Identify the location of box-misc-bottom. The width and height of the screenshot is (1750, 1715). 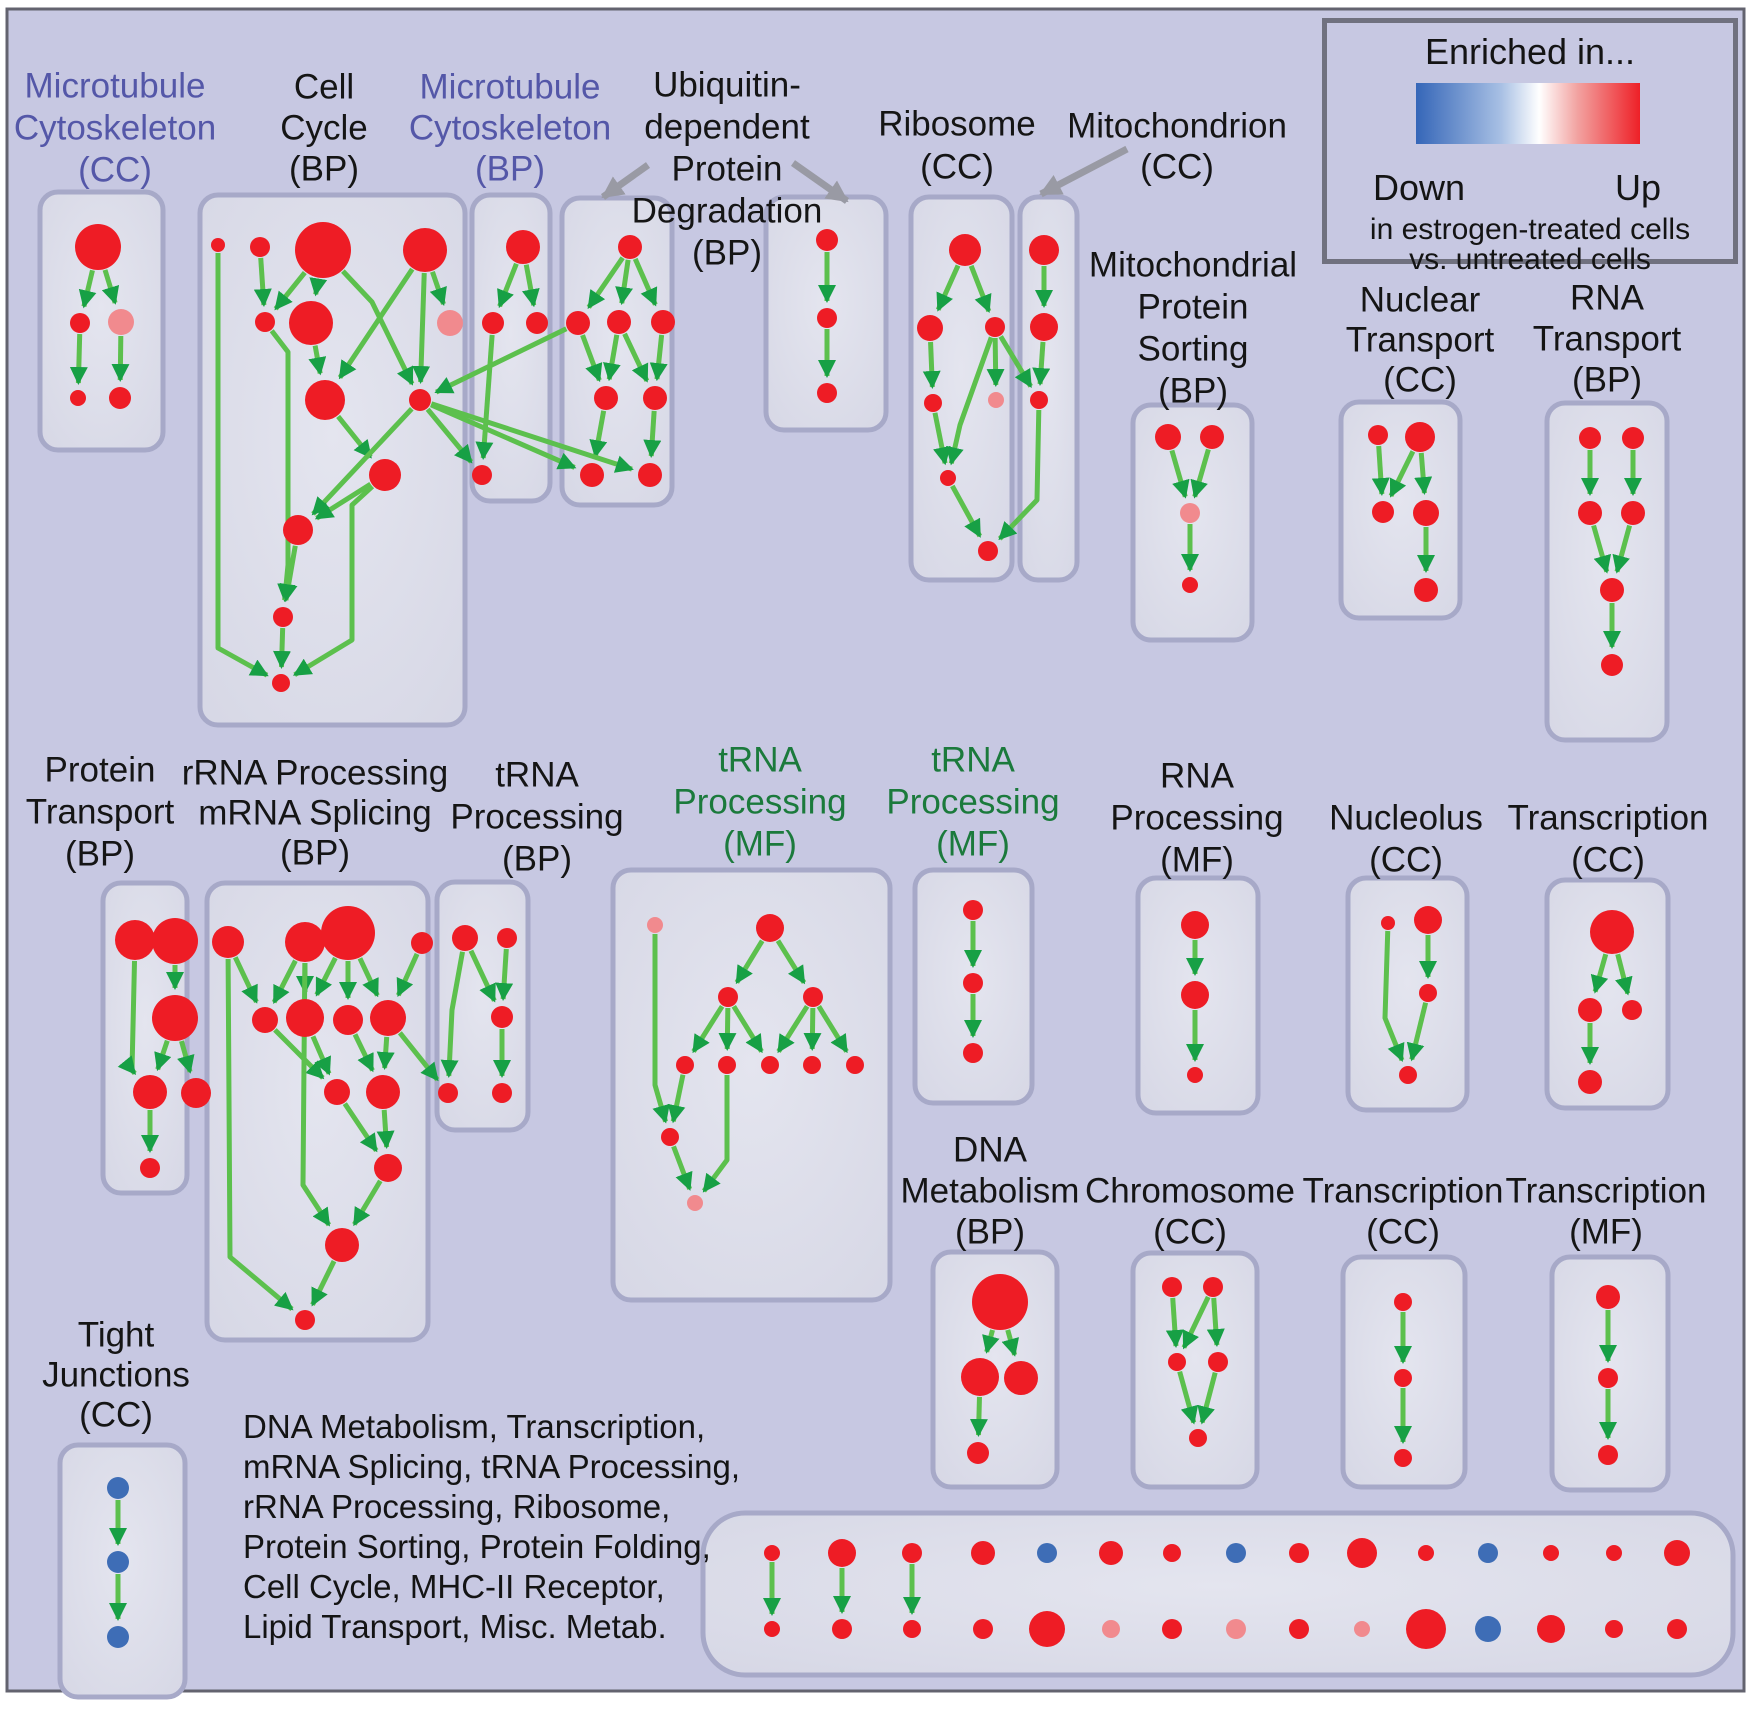
(1218, 1594).